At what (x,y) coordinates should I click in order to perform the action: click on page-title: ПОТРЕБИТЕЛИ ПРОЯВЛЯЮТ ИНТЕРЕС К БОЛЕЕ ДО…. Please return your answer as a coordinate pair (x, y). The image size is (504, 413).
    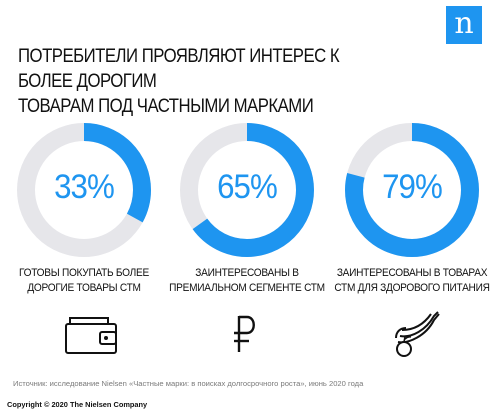
    Looking at the image, I should click on (207, 81).